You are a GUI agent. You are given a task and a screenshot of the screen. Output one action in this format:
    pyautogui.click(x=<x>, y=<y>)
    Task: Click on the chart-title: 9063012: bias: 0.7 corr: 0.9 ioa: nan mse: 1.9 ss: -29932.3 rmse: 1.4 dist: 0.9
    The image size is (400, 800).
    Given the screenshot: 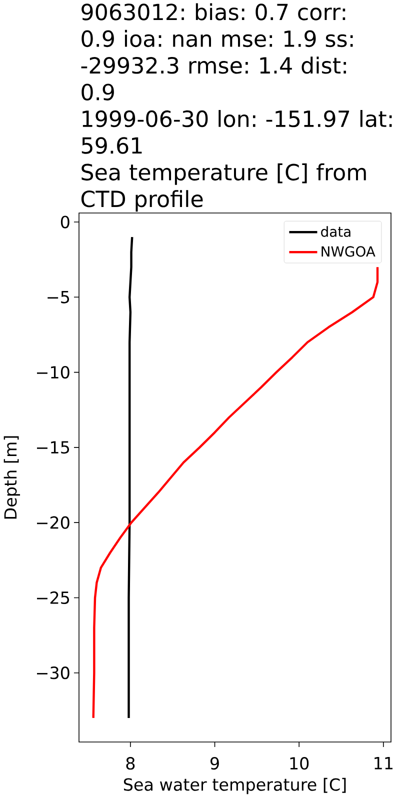 What is the action you would take?
    pyautogui.click(x=217, y=51)
    